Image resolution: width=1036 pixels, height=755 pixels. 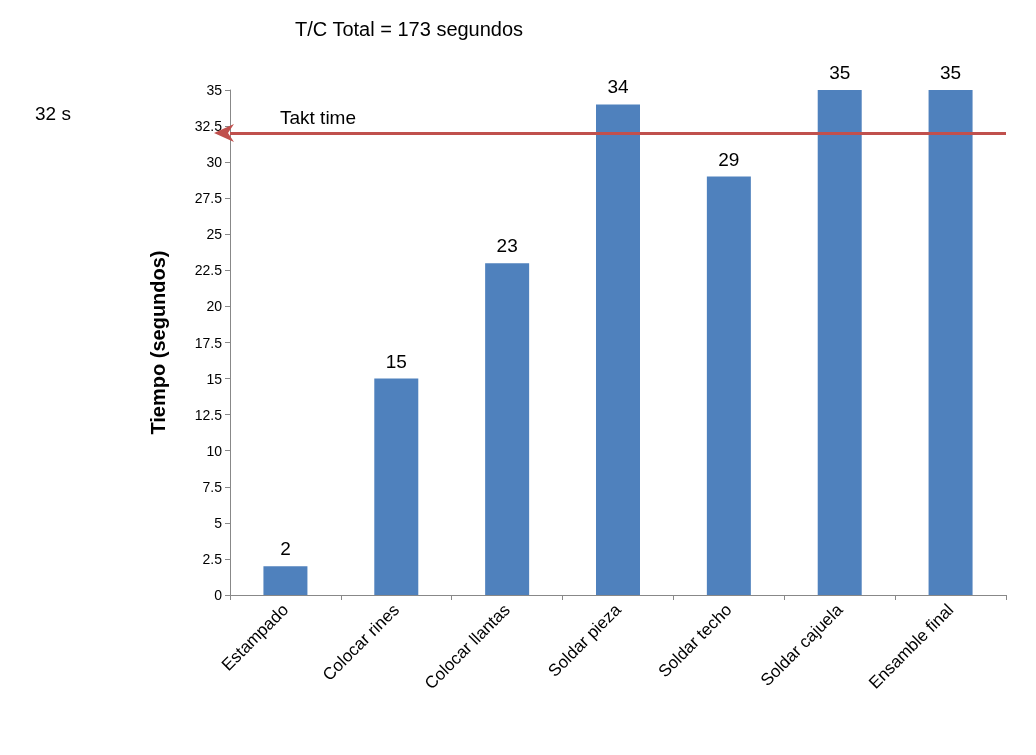 What do you see at coordinates (208, 126) in the screenshot?
I see `y-tick-label: 32.5` at bounding box center [208, 126].